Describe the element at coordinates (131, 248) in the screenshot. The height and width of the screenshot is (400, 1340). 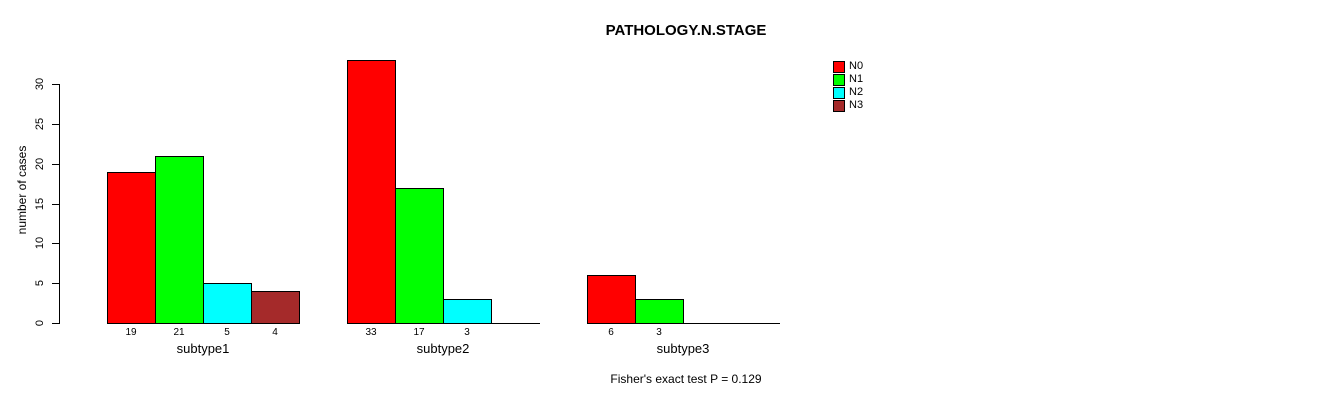
I see `bar-N0-subtype1` at that location.